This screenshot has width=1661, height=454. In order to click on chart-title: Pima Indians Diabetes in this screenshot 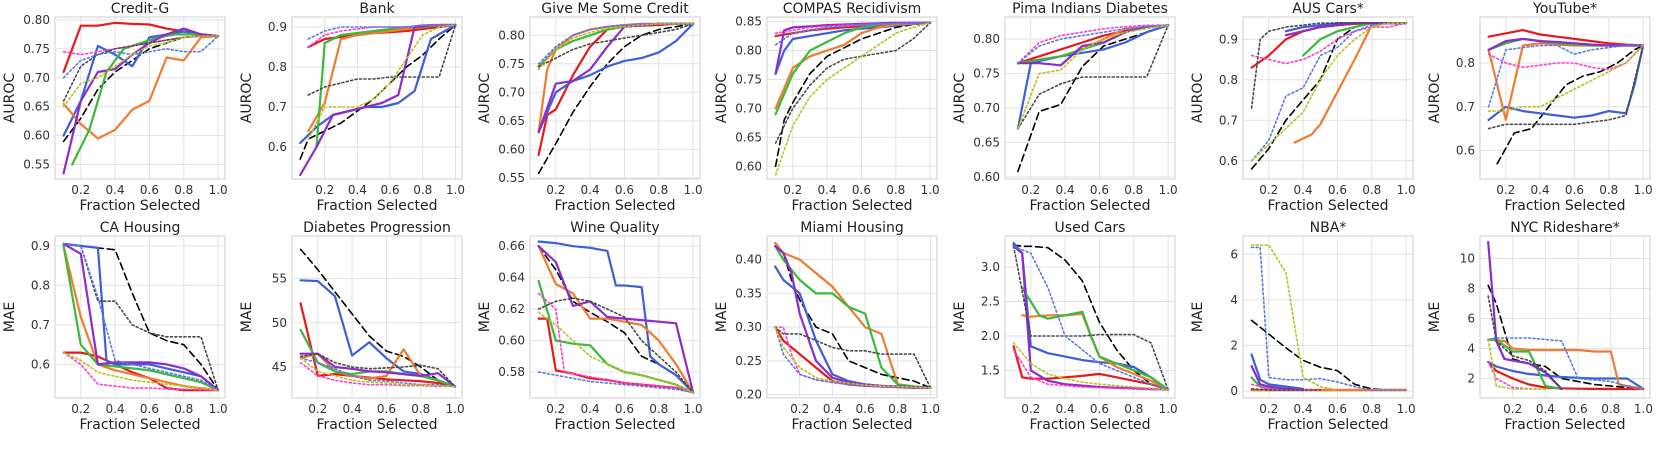, I will do `click(1090, 9)`.